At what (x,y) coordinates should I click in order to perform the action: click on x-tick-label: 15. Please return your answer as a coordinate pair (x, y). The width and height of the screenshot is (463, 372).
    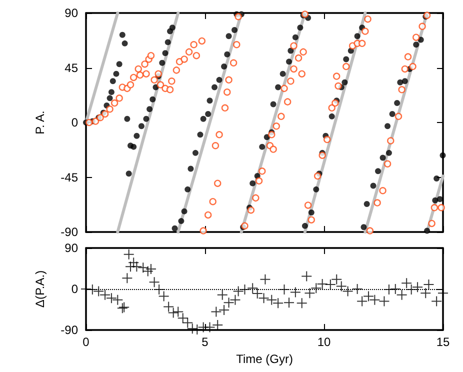
    Looking at the image, I should click on (443, 342).